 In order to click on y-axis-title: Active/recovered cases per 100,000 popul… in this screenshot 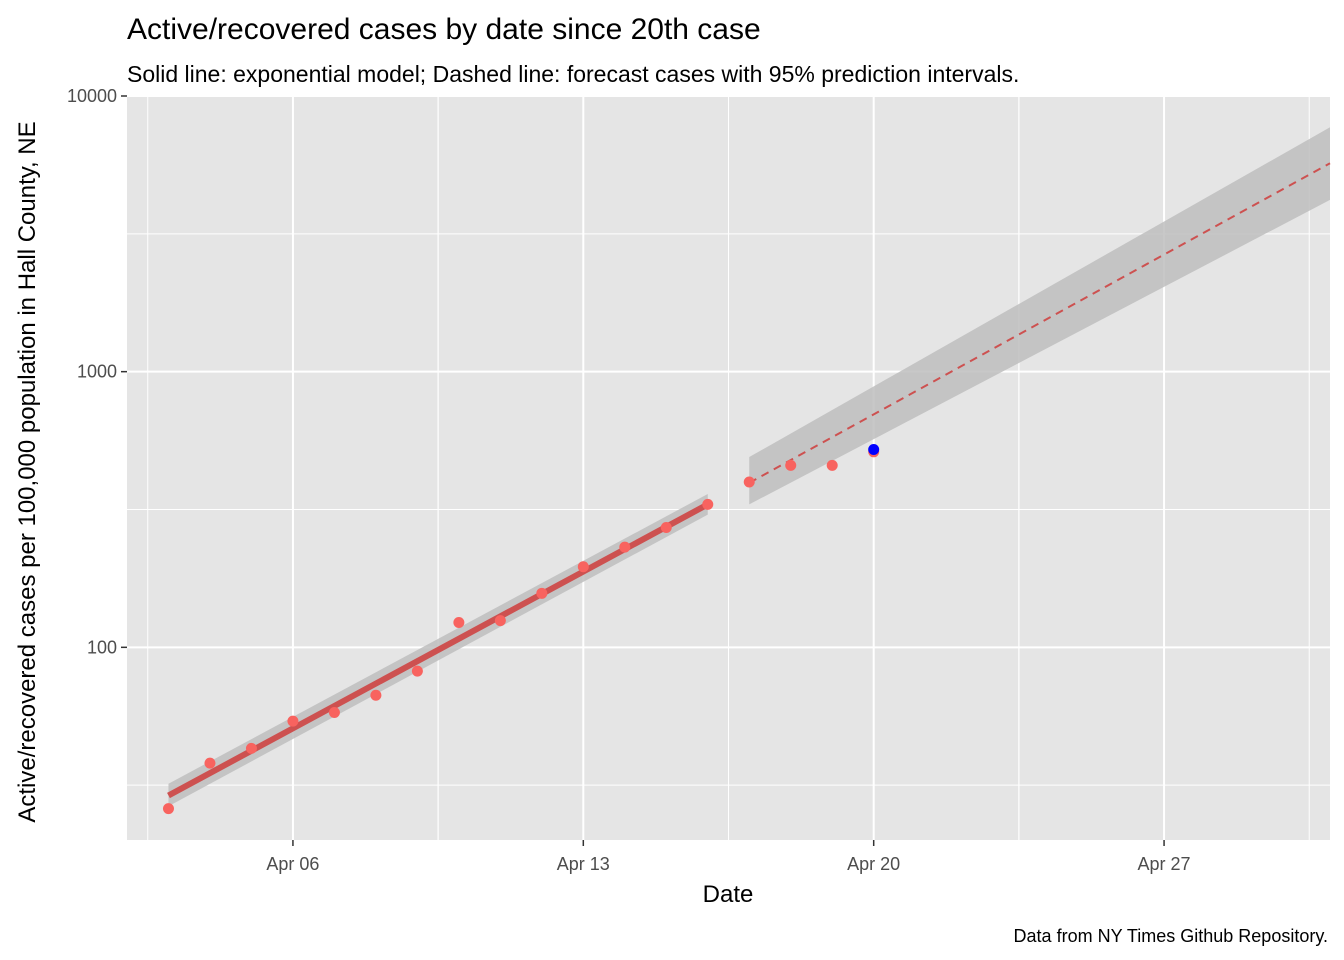, I will do `click(27, 471)`.